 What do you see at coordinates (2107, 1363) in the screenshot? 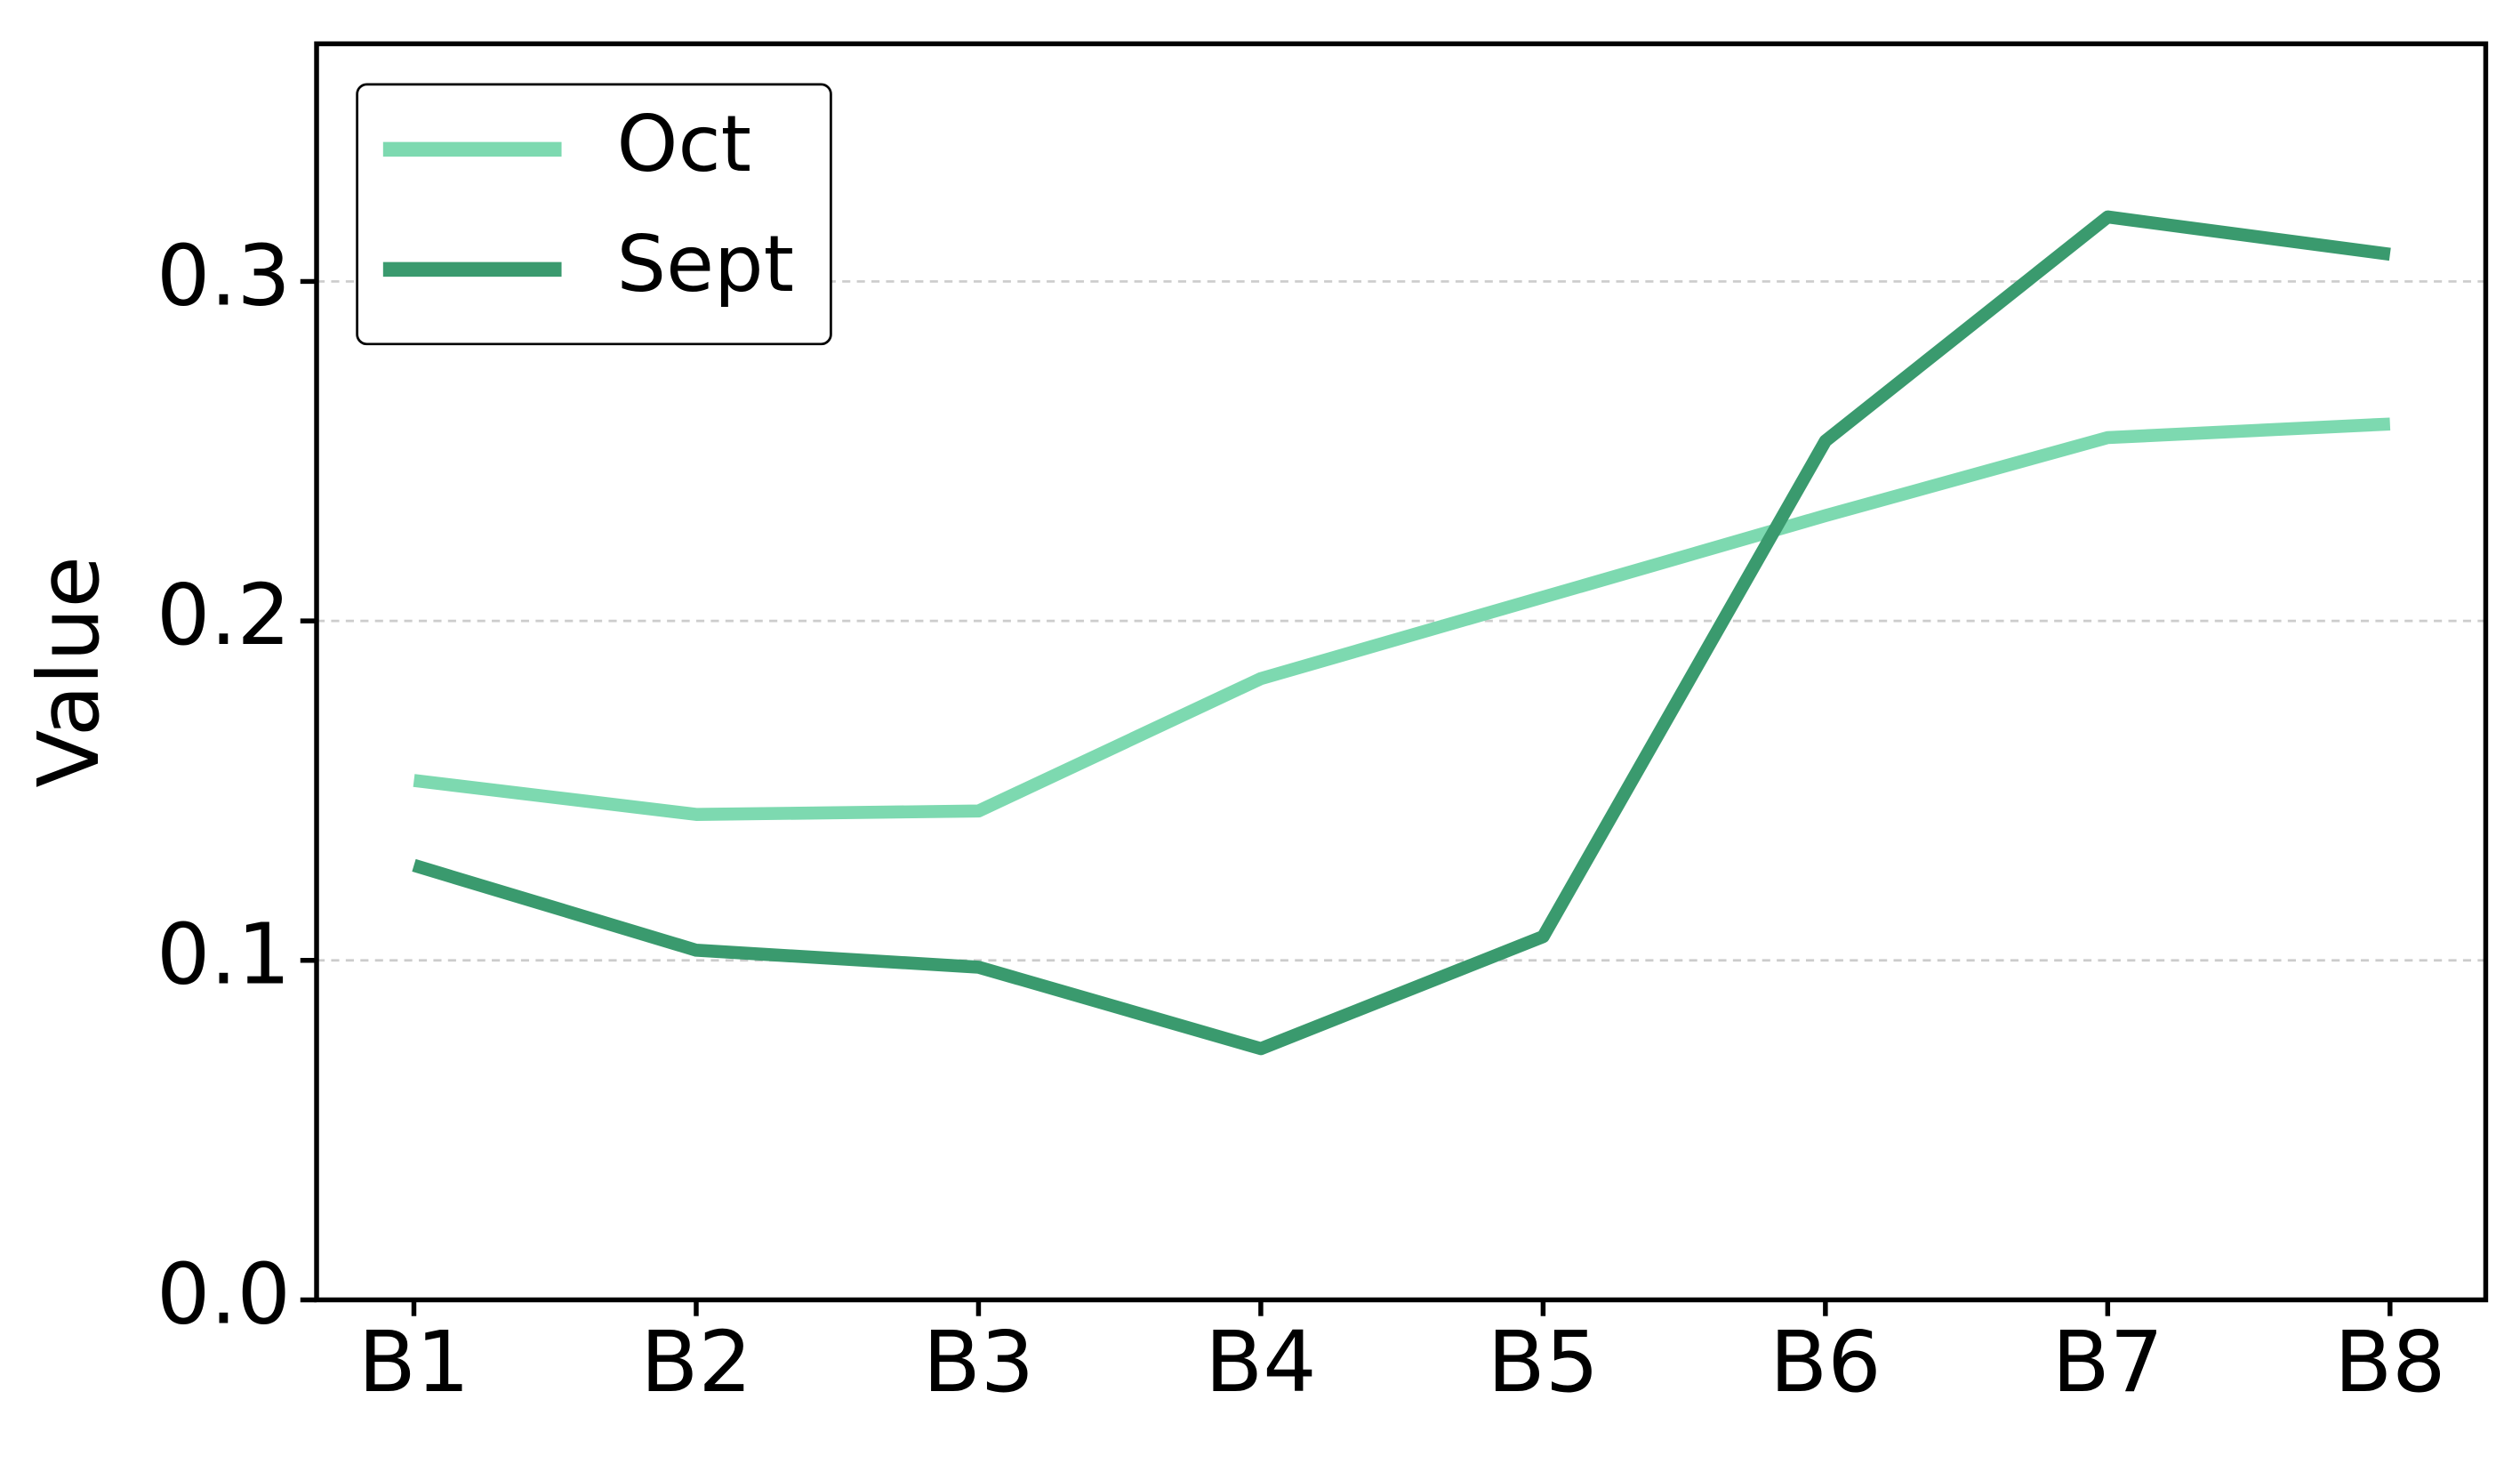
I see `x-tick-label: B7` at bounding box center [2107, 1363].